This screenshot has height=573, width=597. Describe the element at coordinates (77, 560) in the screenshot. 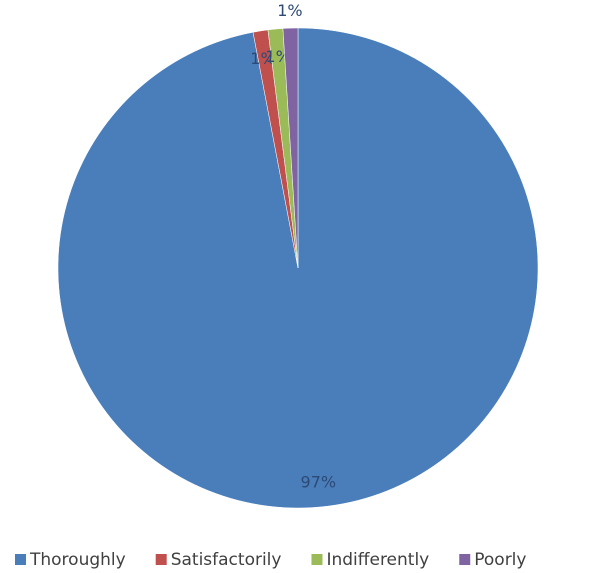

I see `legend-label: Thoroughly` at that location.